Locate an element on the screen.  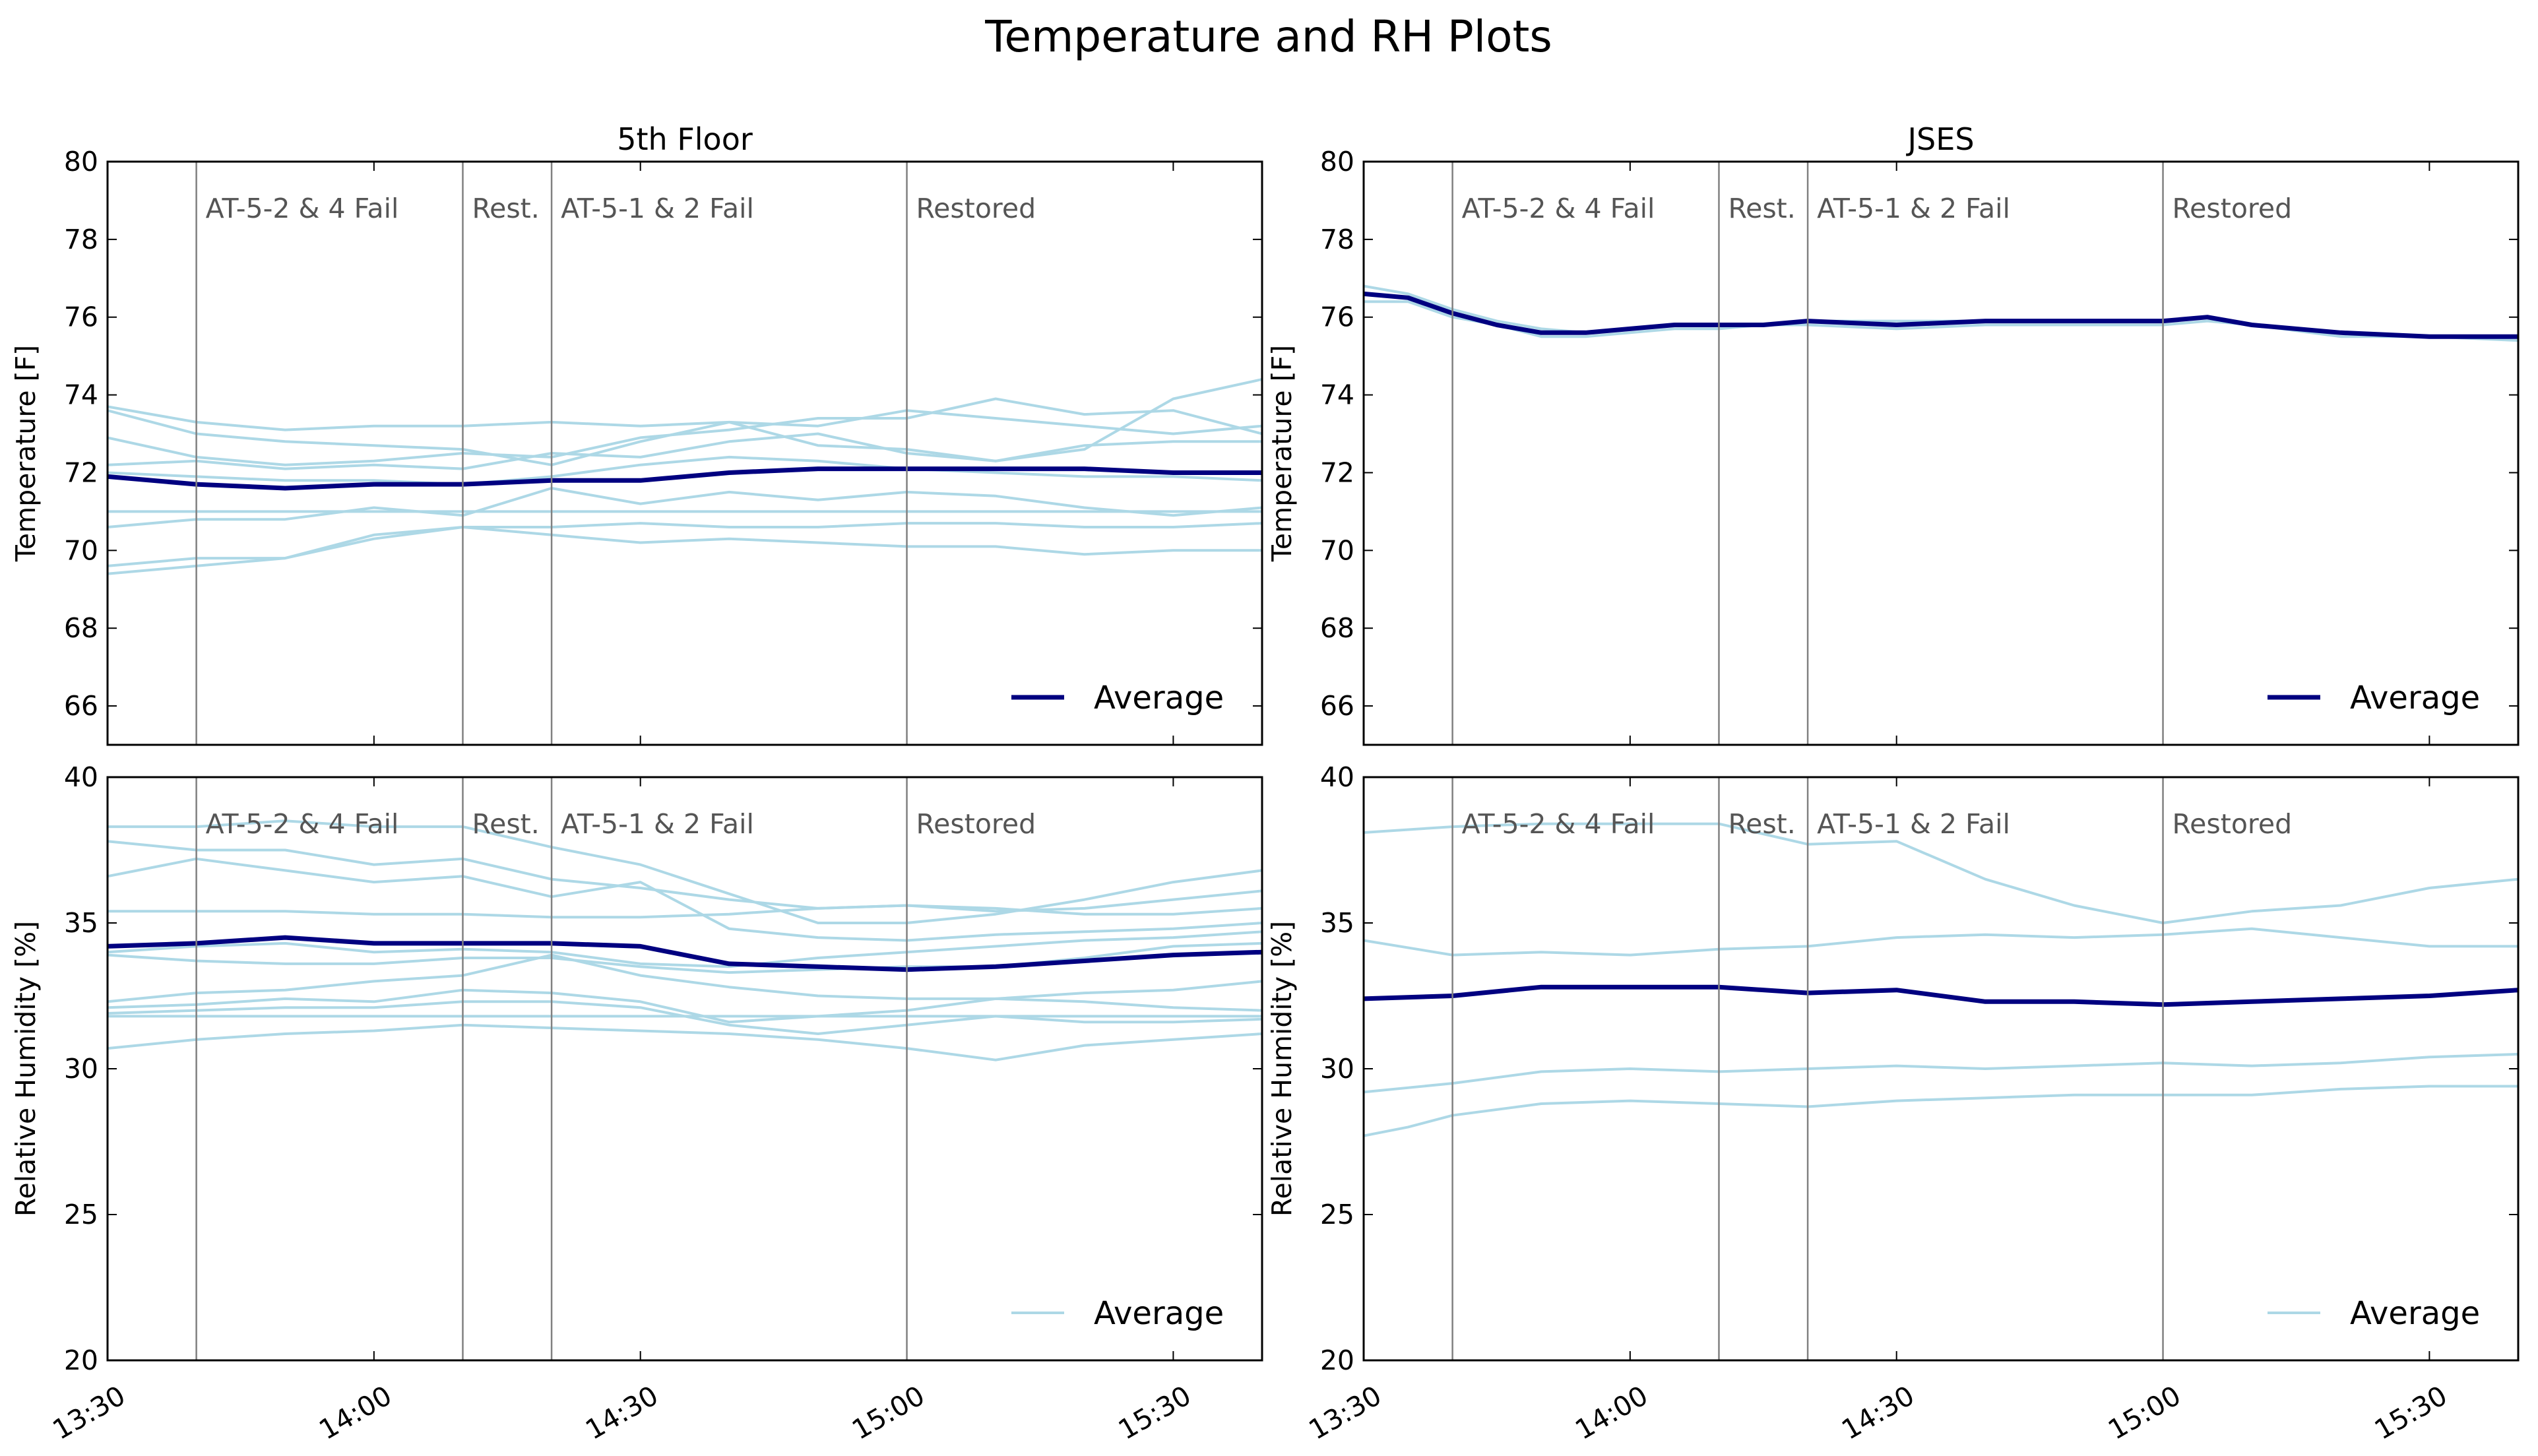
temp-5th-legend-label: Average is located at coordinates (1159, 698).